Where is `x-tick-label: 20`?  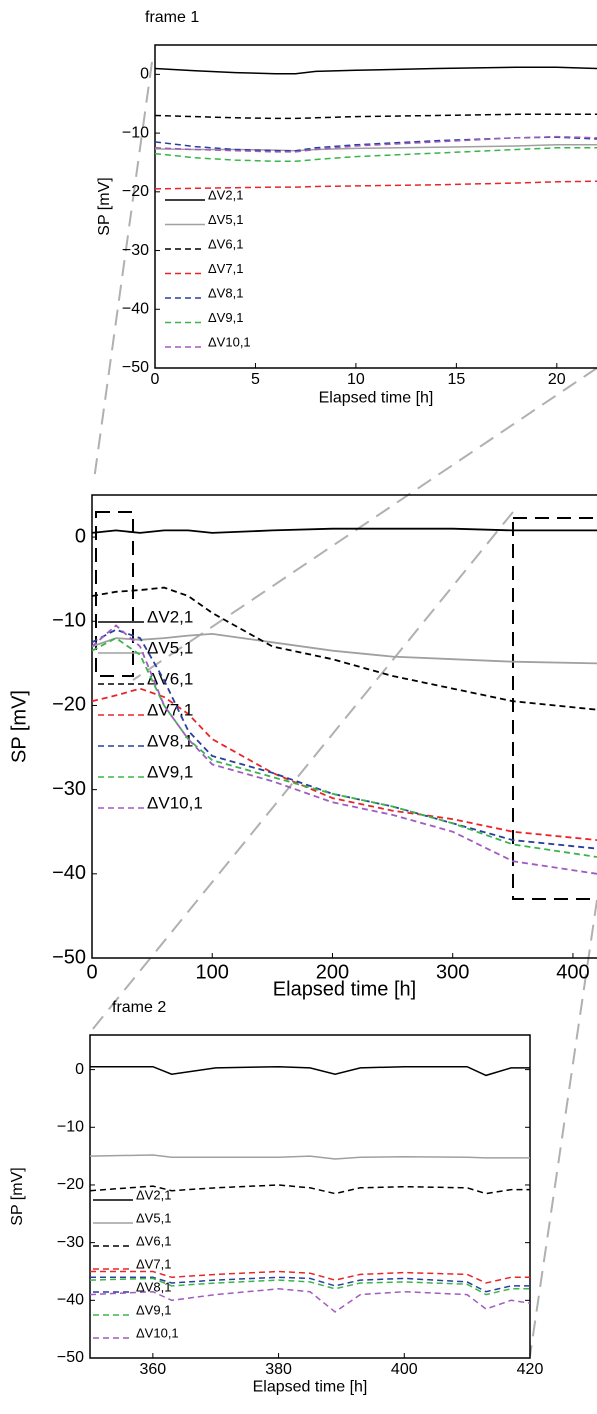 x-tick-label: 20 is located at coordinates (557, 379).